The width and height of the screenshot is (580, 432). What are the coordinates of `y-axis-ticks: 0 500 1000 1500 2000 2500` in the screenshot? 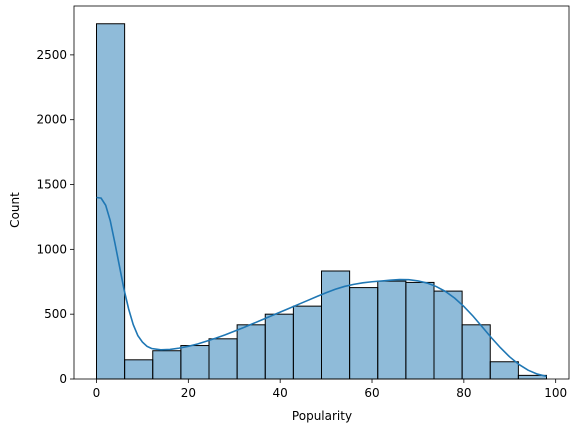 It's located at (55, 217).